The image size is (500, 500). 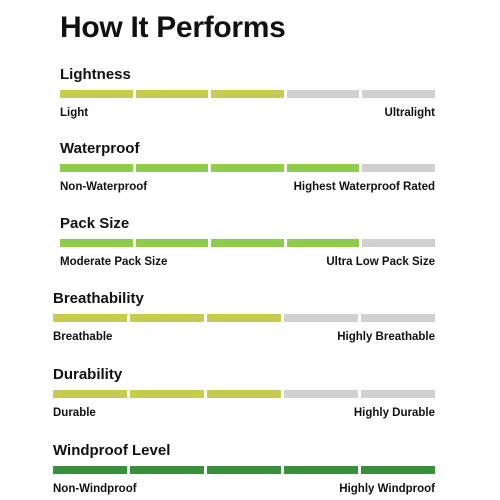 What do you see at coordinates (104, 187) in the screenshot?
I see `min-label: Non-Waterproof` at bounding box center [104, 187].